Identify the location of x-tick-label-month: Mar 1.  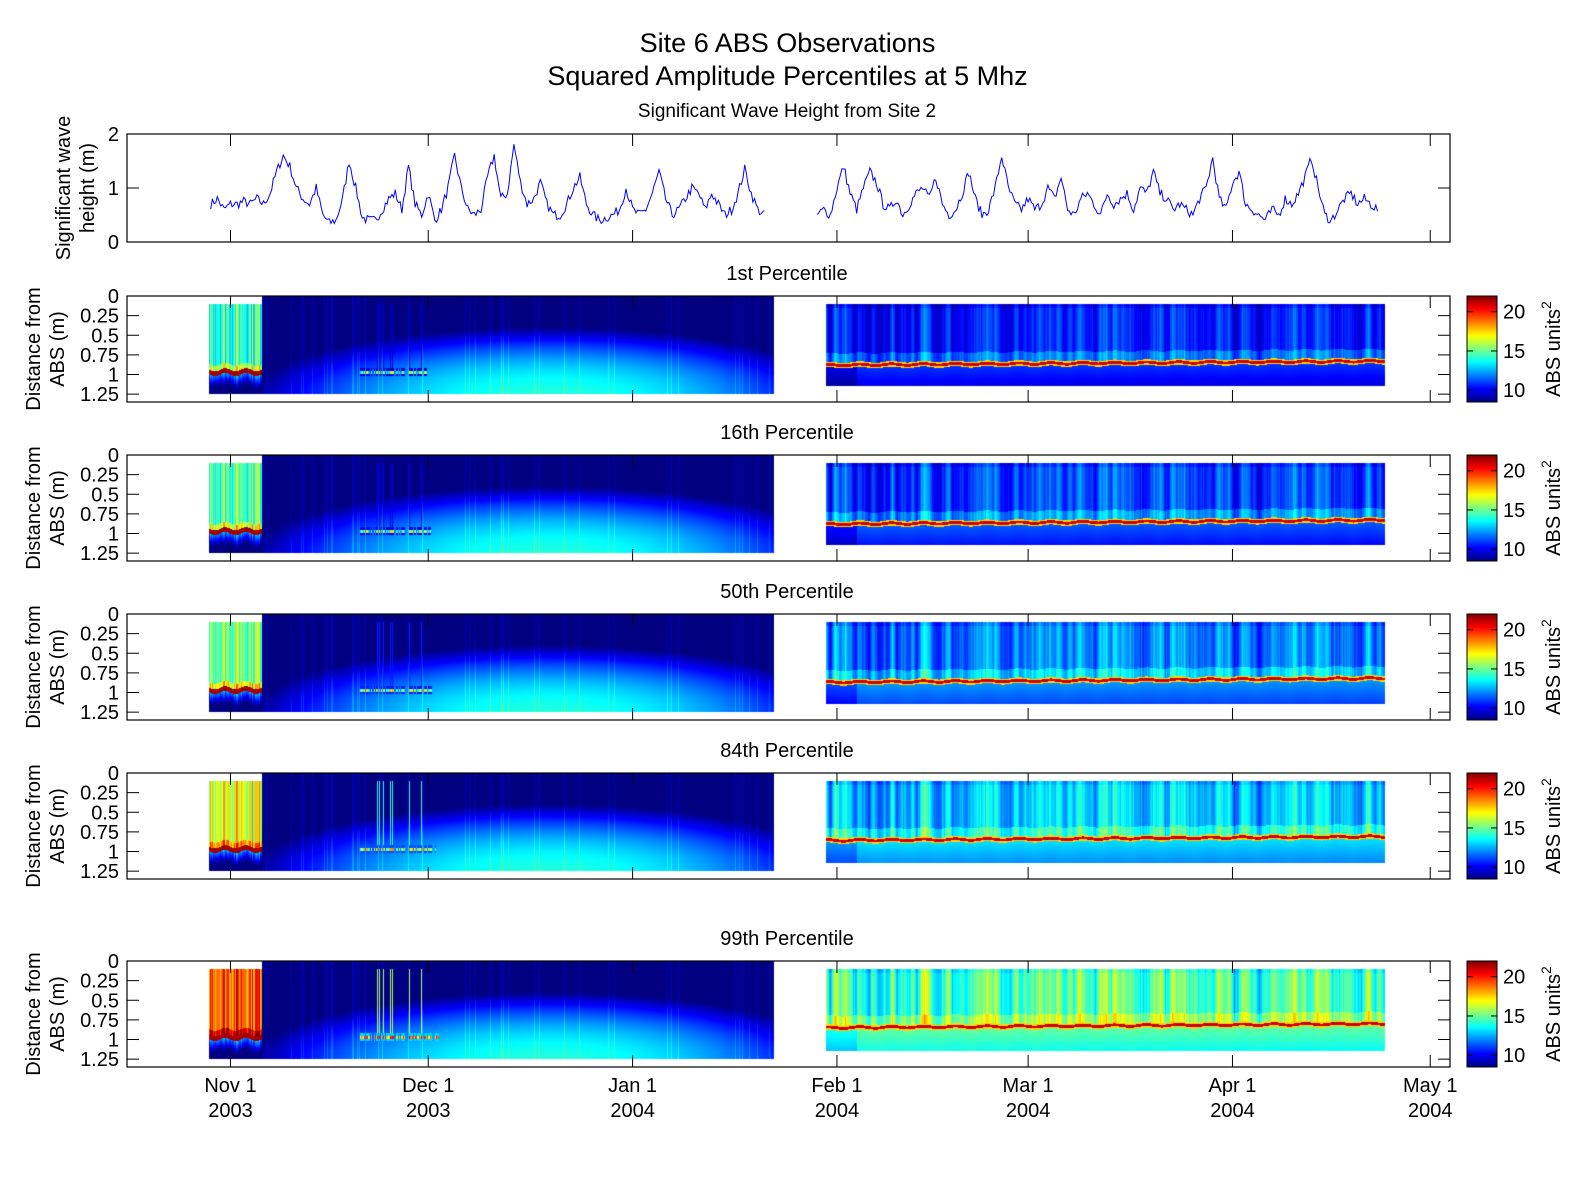
(1028, 1086).